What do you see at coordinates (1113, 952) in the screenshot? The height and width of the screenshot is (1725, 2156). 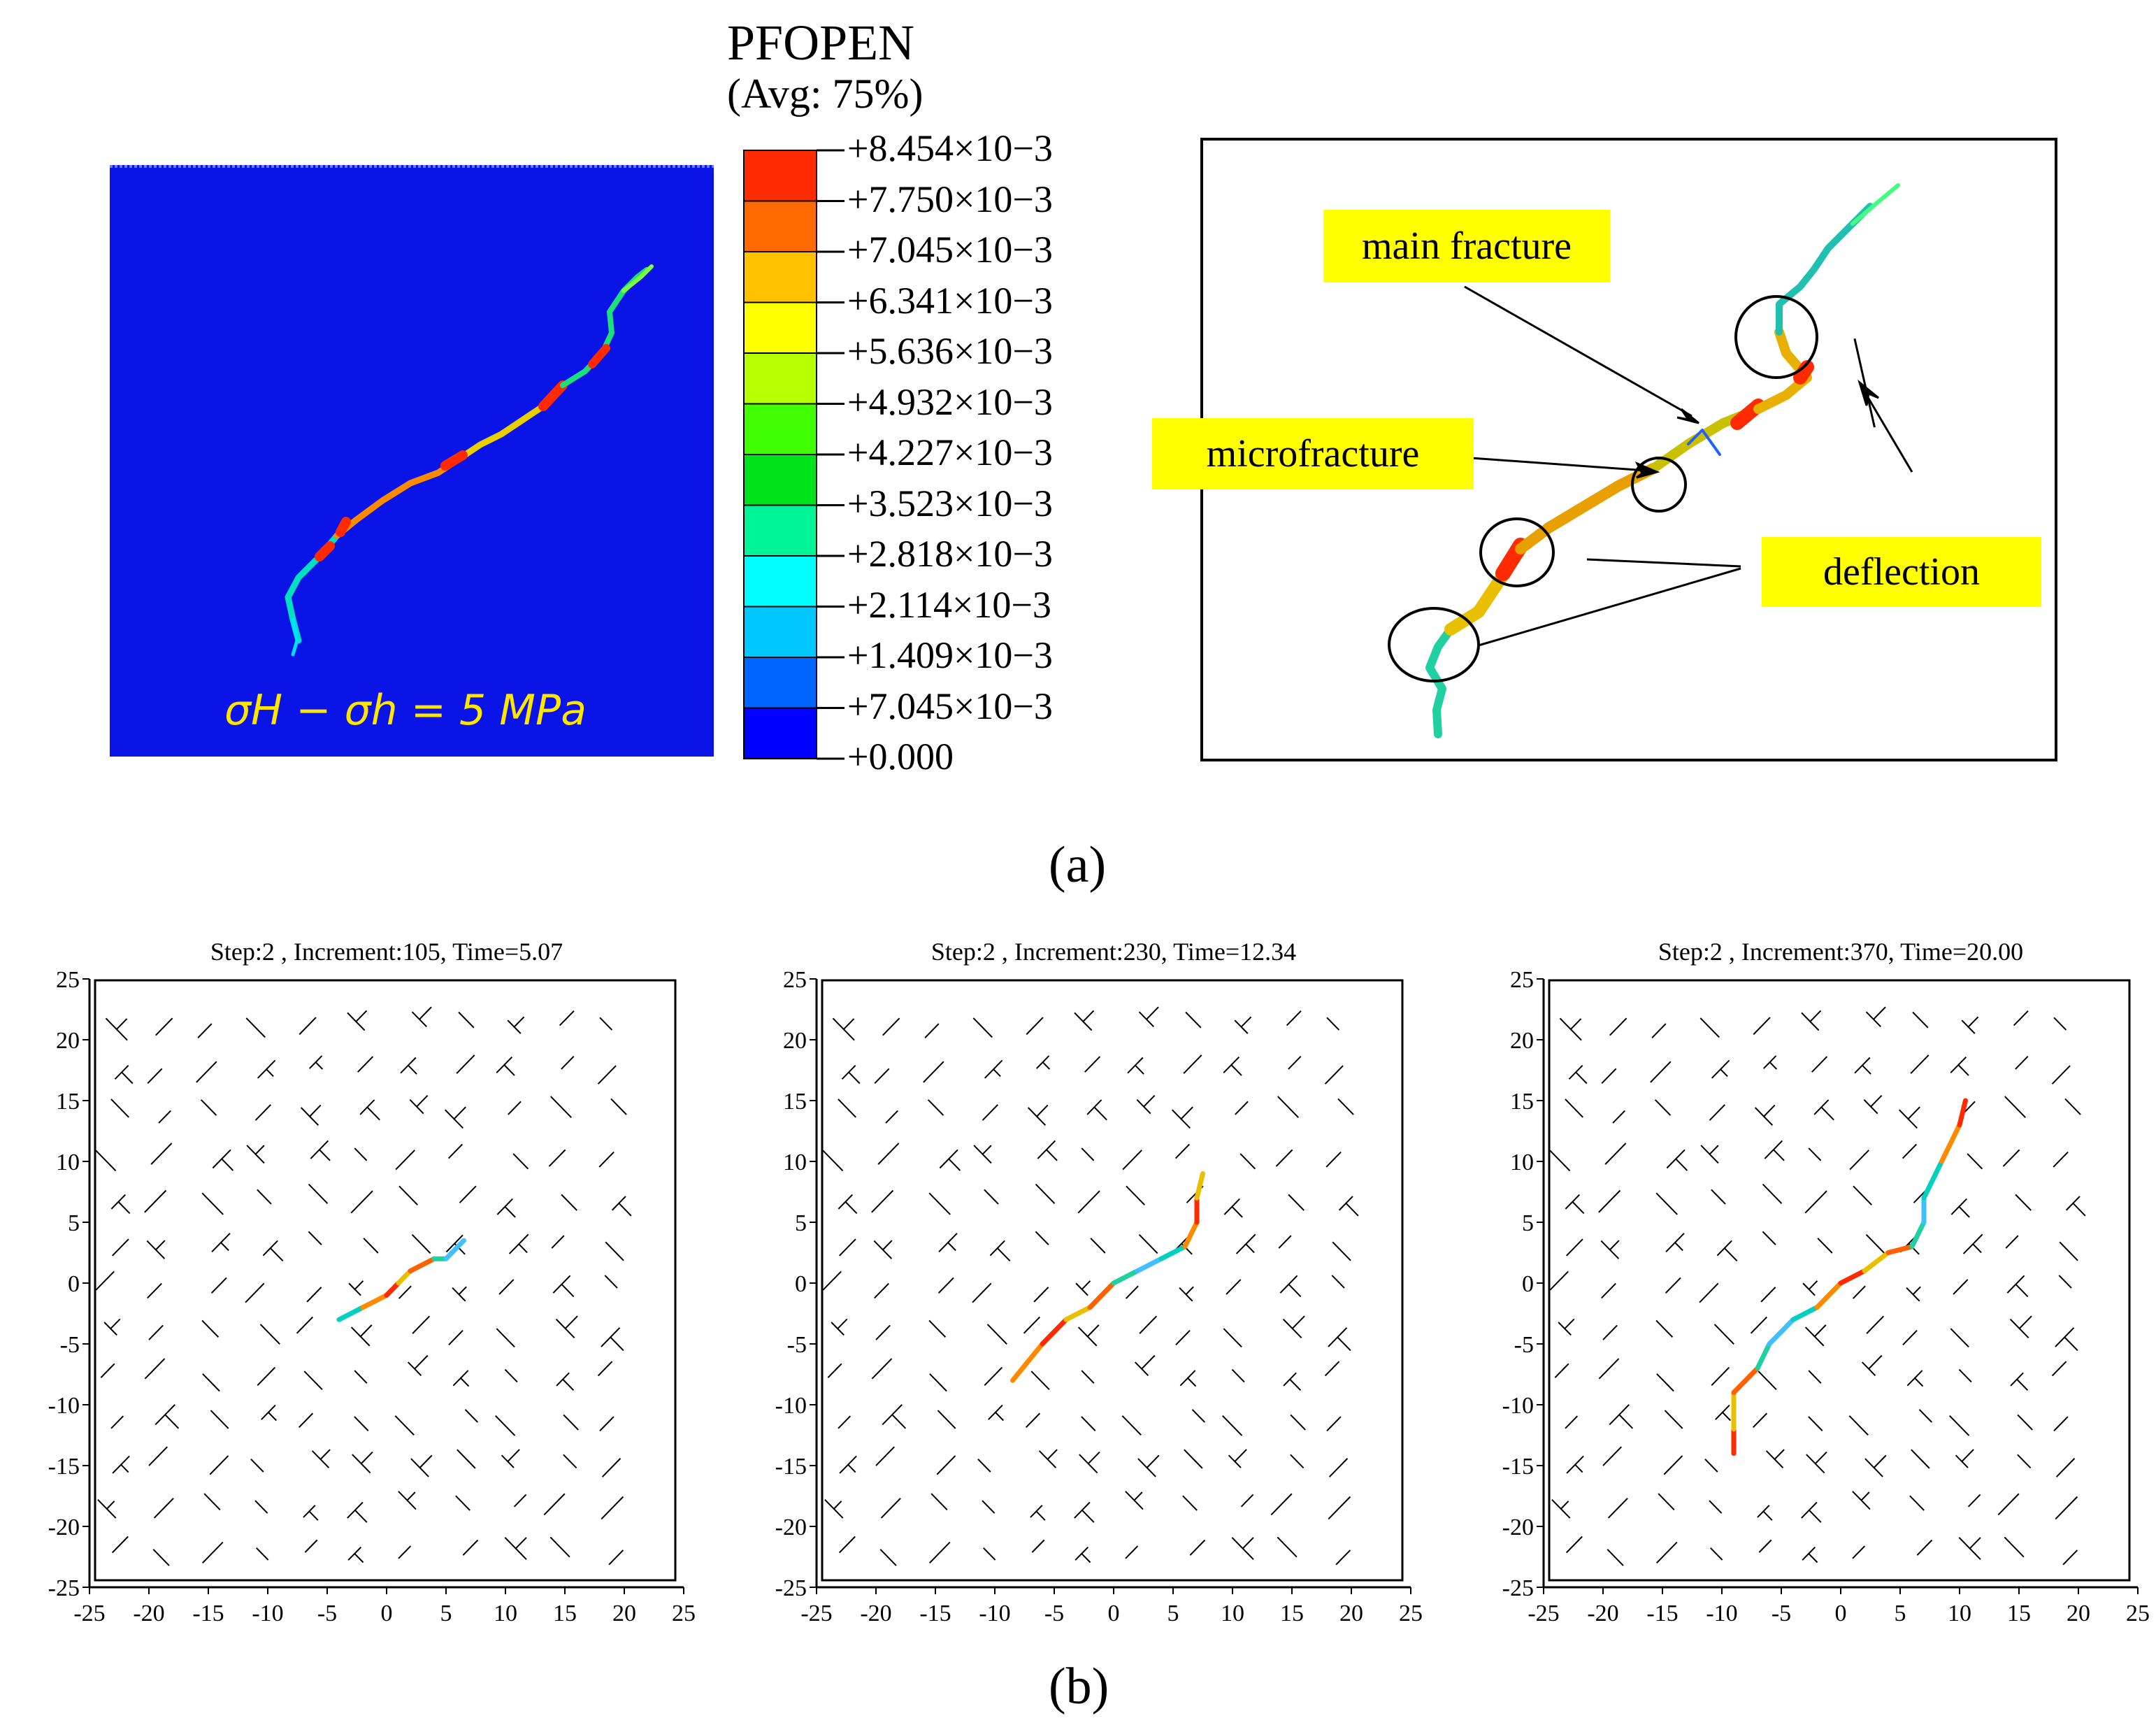 I see `plot-title: Step:2 , Increment:230, Time=12.34` at bounding box center [1113, 952].